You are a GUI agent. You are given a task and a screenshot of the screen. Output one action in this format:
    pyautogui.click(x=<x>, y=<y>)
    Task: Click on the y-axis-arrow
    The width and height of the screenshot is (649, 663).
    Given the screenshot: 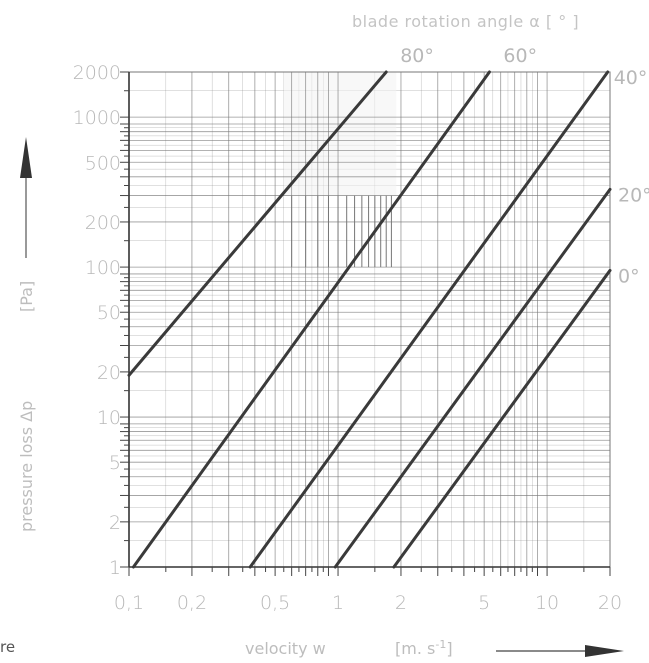 What is the action you would take?
    pyautogui.click(x=26, y=197)
    